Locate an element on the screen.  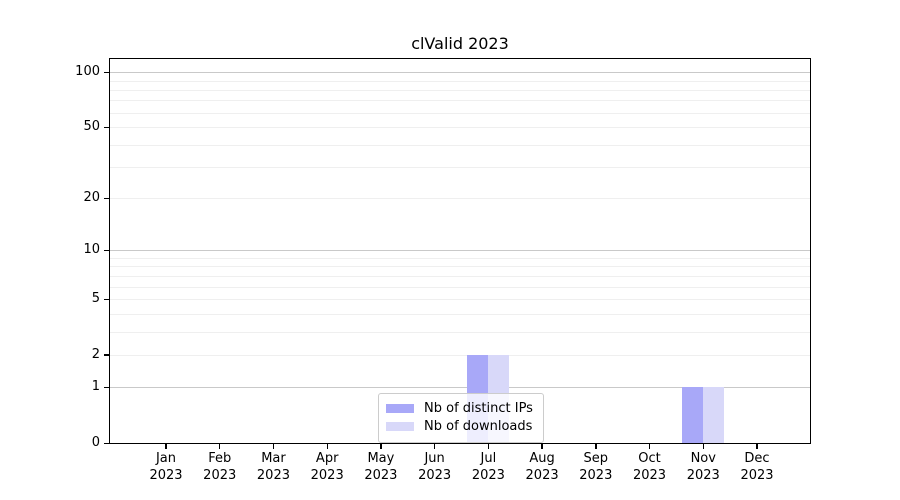
x-tick-label: Aug 2023 is located at coordinates (542, 467).